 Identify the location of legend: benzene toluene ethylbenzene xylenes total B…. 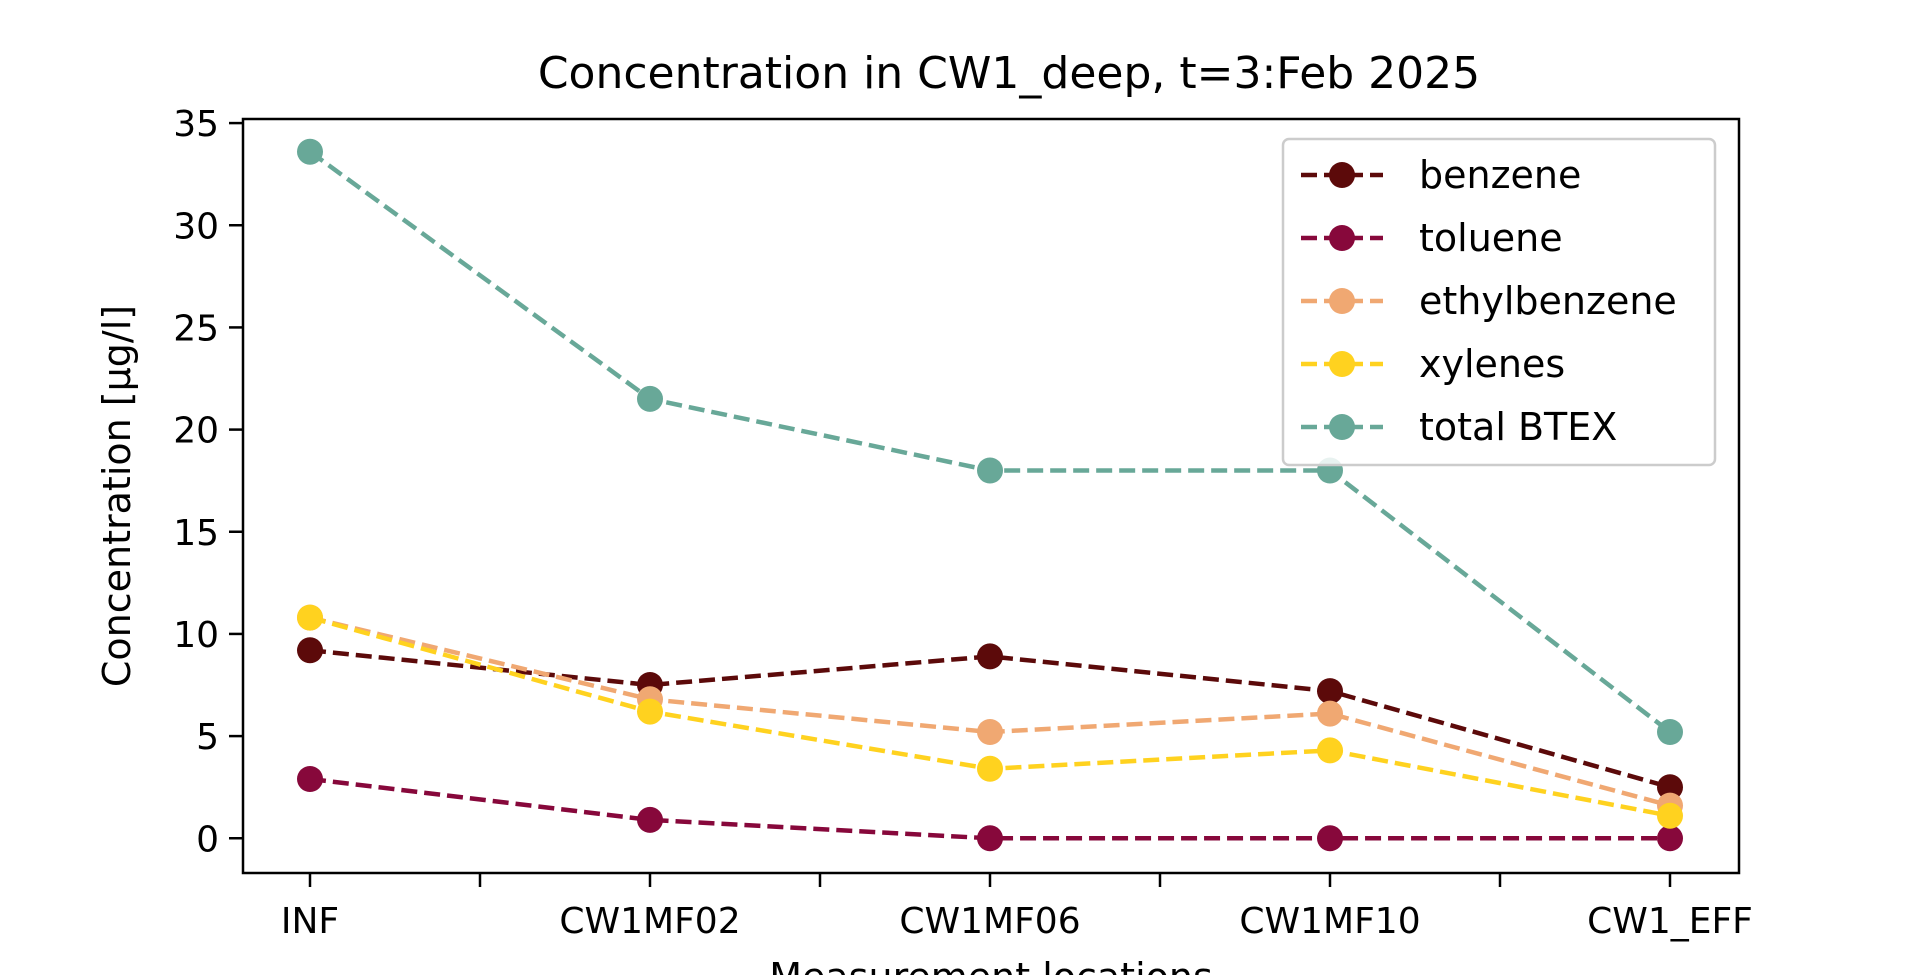
(1499, 302).